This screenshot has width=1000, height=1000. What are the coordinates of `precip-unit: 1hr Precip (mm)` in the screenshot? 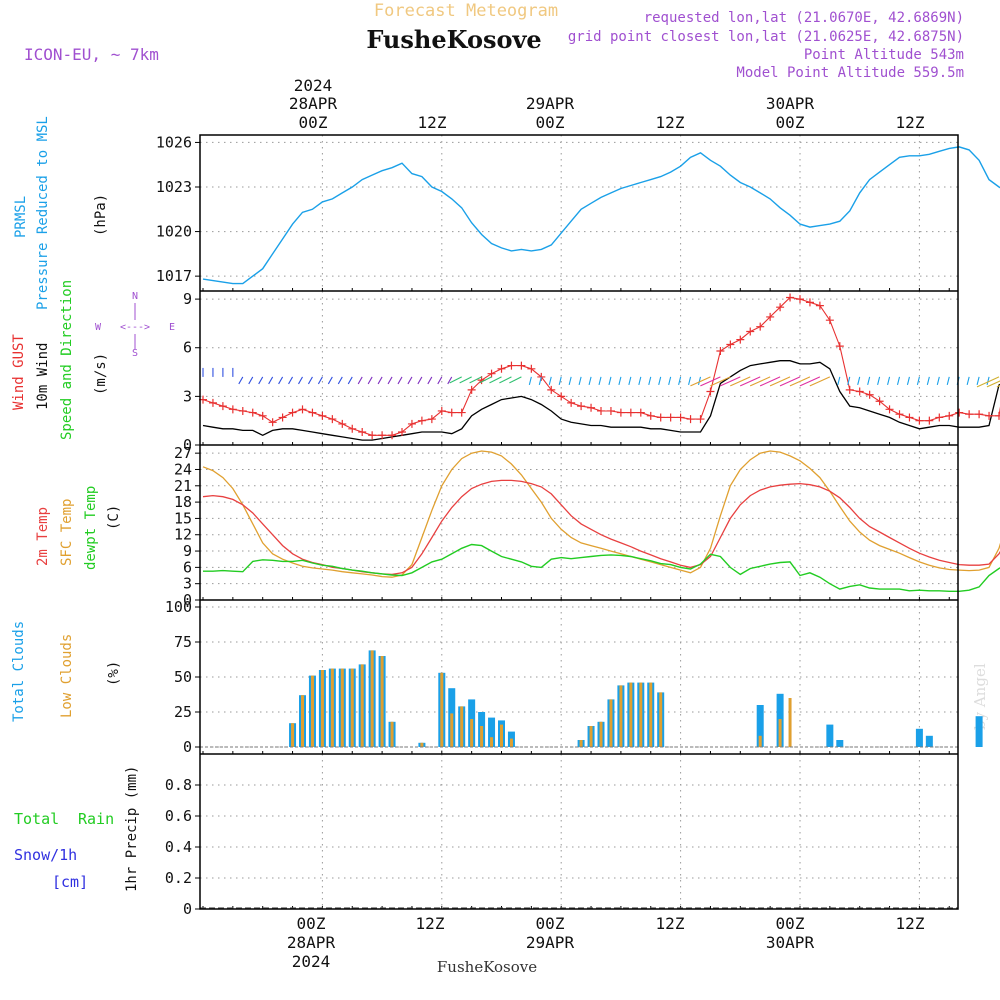 It's located at (132, 829).